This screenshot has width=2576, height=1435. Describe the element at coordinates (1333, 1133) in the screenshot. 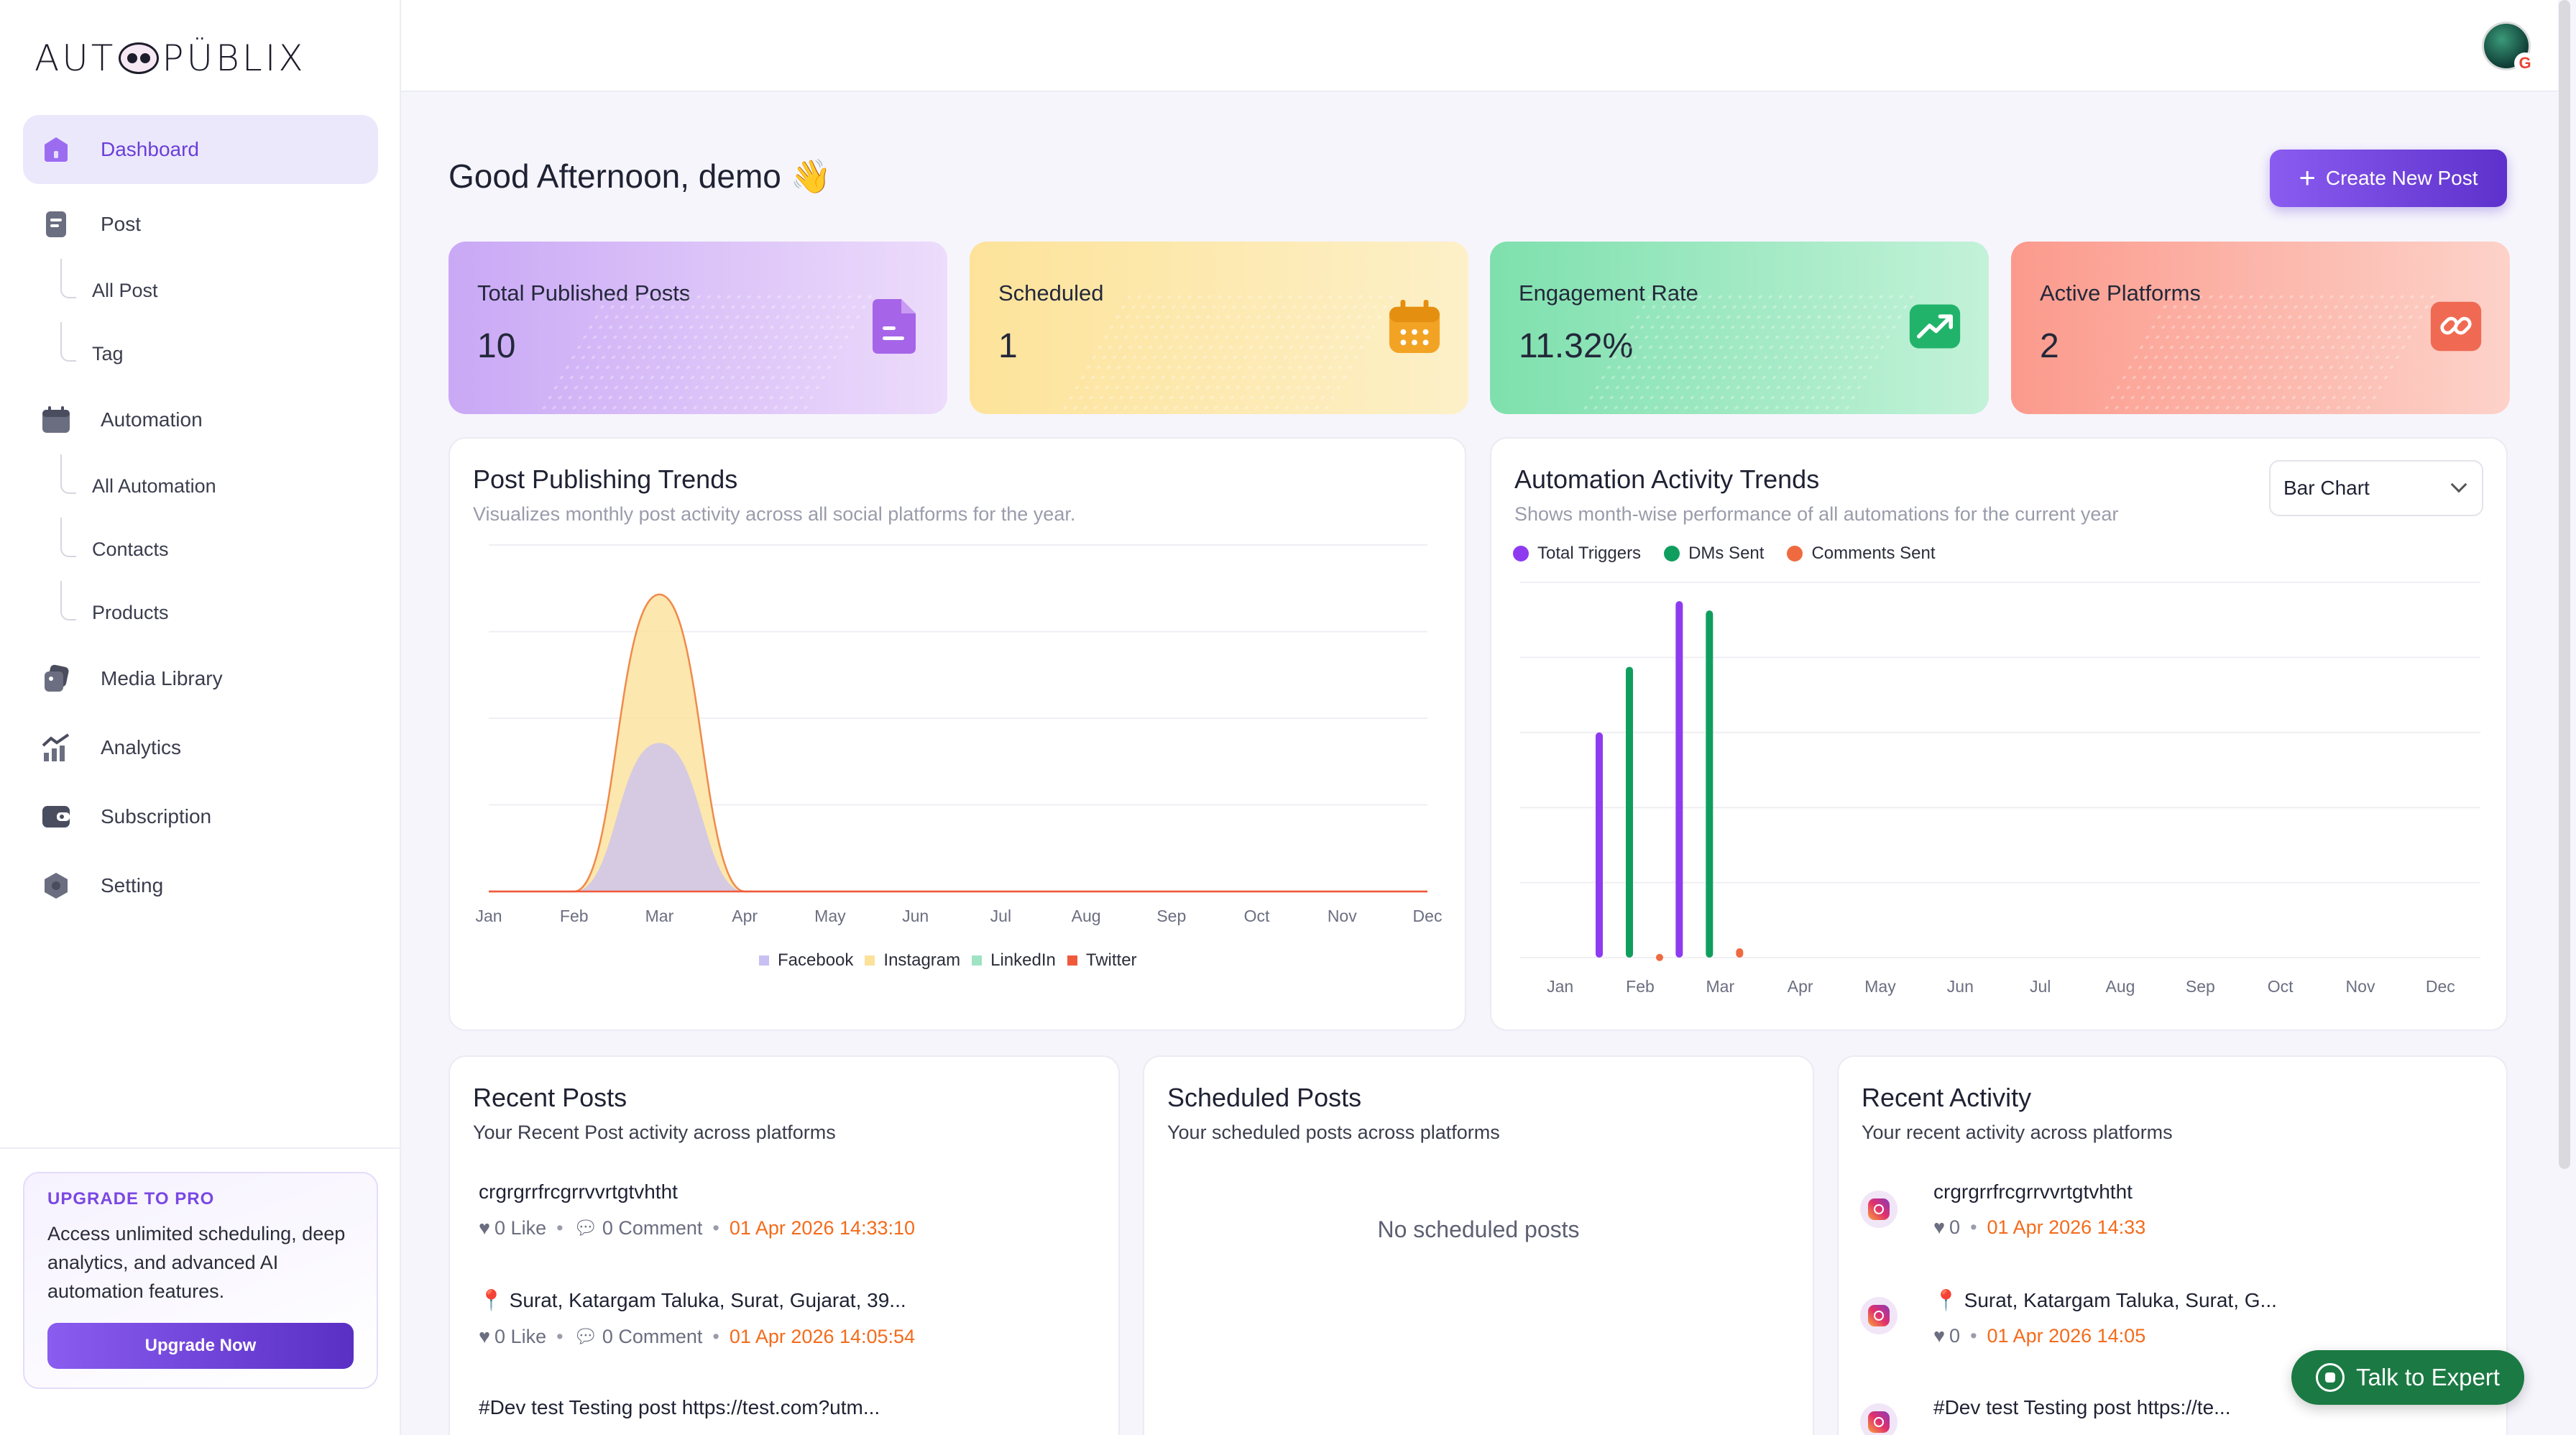

I see `card-subtitle: Your scheduled posts across platforms` at that location.